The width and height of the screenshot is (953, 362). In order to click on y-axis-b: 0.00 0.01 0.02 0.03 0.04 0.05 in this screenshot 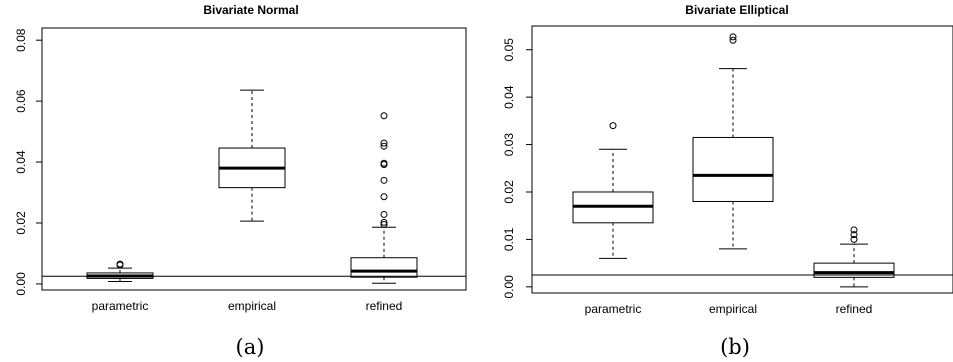, I will do `click(517, 168)`.